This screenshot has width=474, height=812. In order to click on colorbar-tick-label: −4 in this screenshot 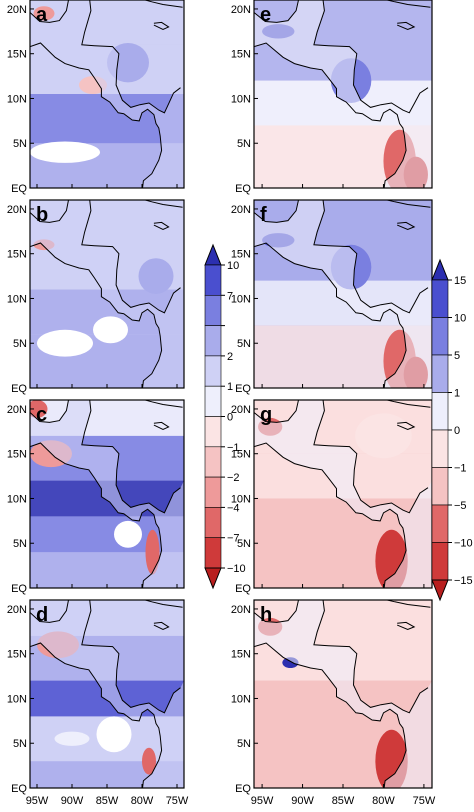, I will do `click(233, 508)`.